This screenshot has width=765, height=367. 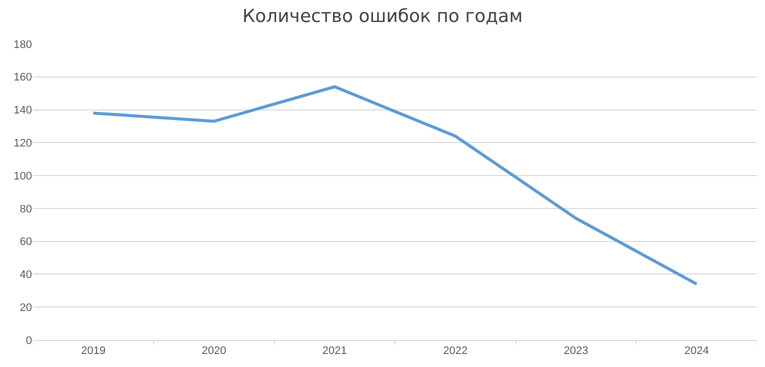 I want to click on y-tick-label: 60, so click(x=26, y=242).